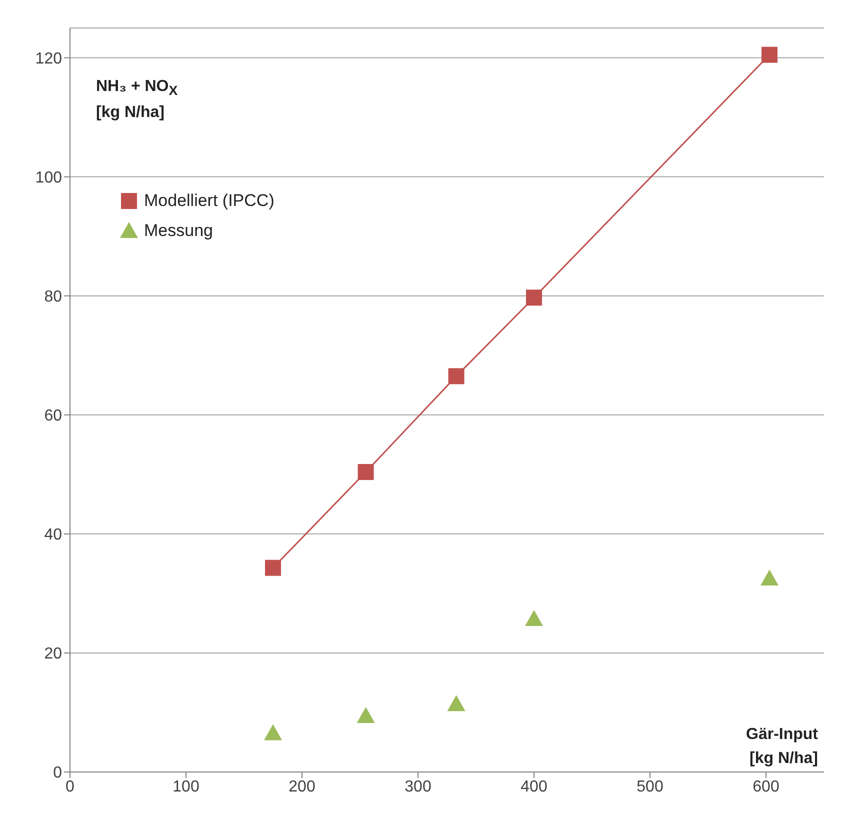 Image resolution: width=852 pixels, height=818 pixels. What do you see at coordinates (53, 416) in the screenshot?
I see `y-tick-label: 60` at bounding box center [53, 416].